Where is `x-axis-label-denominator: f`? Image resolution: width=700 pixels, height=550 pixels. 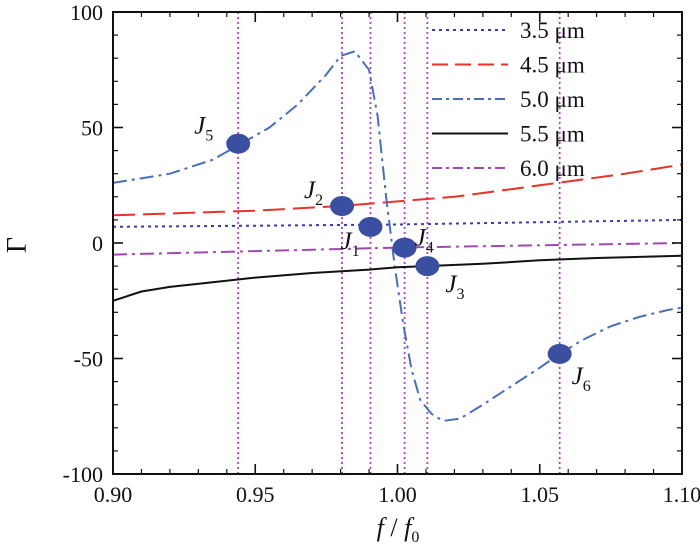 x-axis-label-denominator: f is located at coordinates (409, 527).